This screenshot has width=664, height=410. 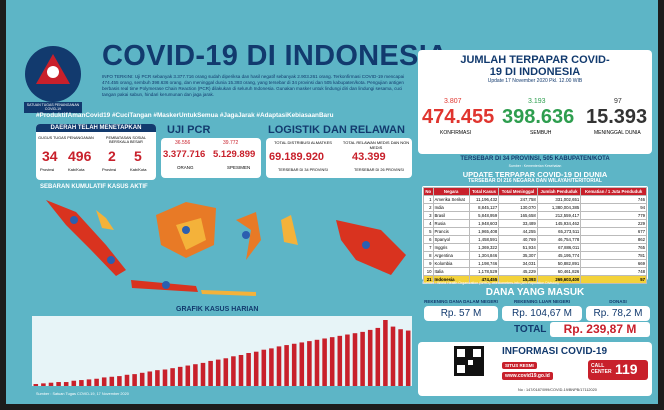 What do you see at coordinates (96, 128) in the screenshot?
I see `daerah-title: DAERAH TELAH MENETAPKAN` at bounding box center [96, 128].